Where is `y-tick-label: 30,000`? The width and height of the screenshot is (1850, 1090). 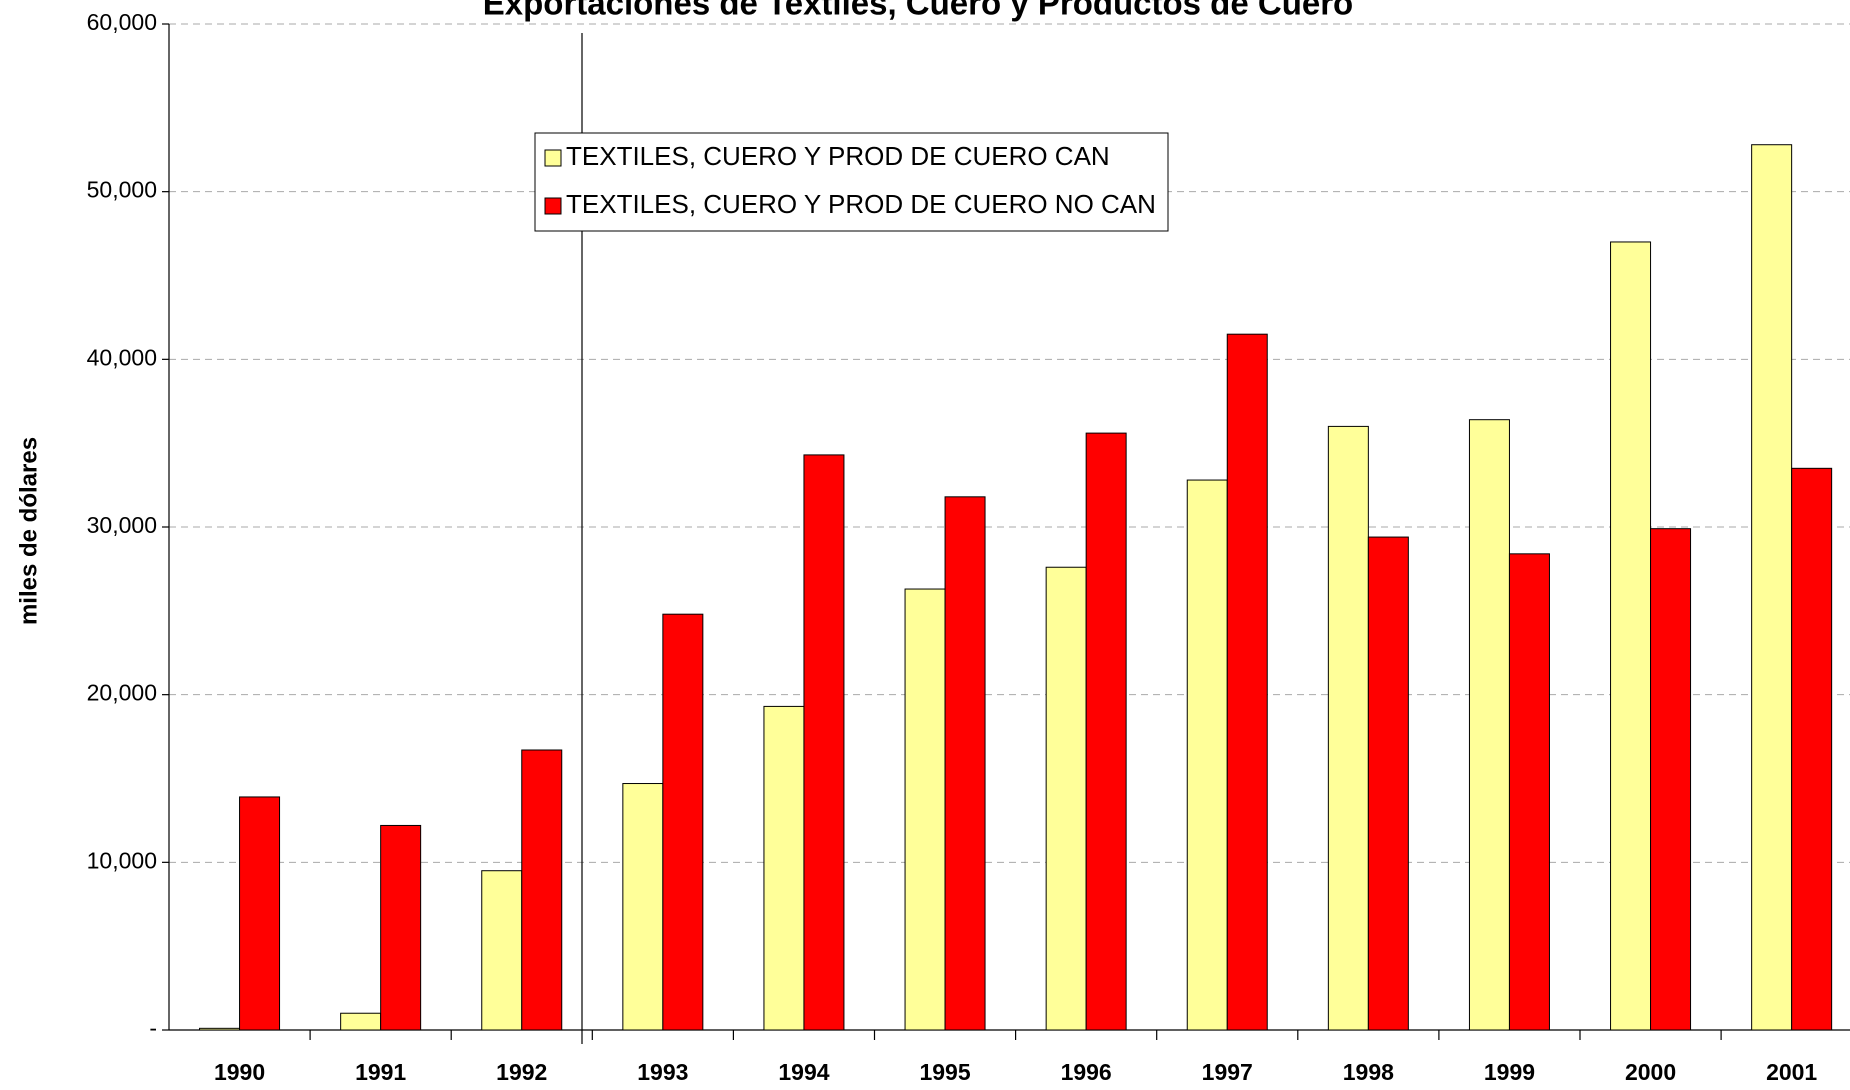
y-tick-label: 30,000 is located at coordinates (122, 525).